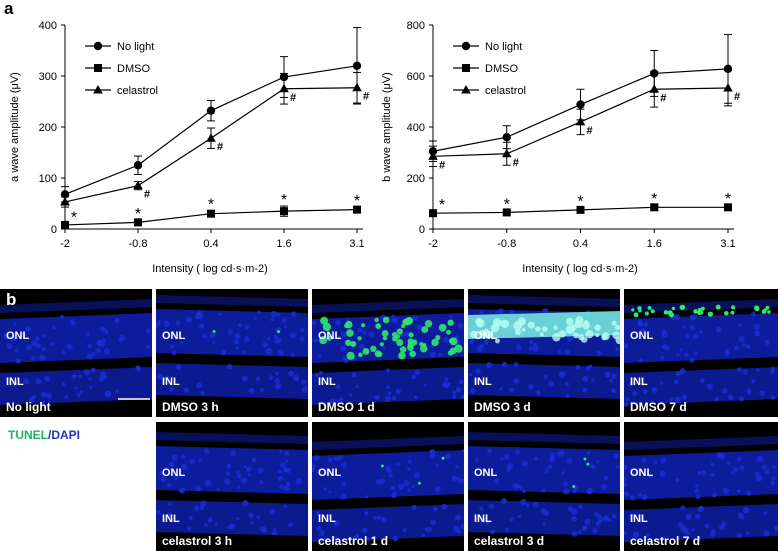 The image size is (778, 551). Describe the element at coordinates (665, 541) in the screenshot. I see `condition-label: celastrol 7 d` at that location.